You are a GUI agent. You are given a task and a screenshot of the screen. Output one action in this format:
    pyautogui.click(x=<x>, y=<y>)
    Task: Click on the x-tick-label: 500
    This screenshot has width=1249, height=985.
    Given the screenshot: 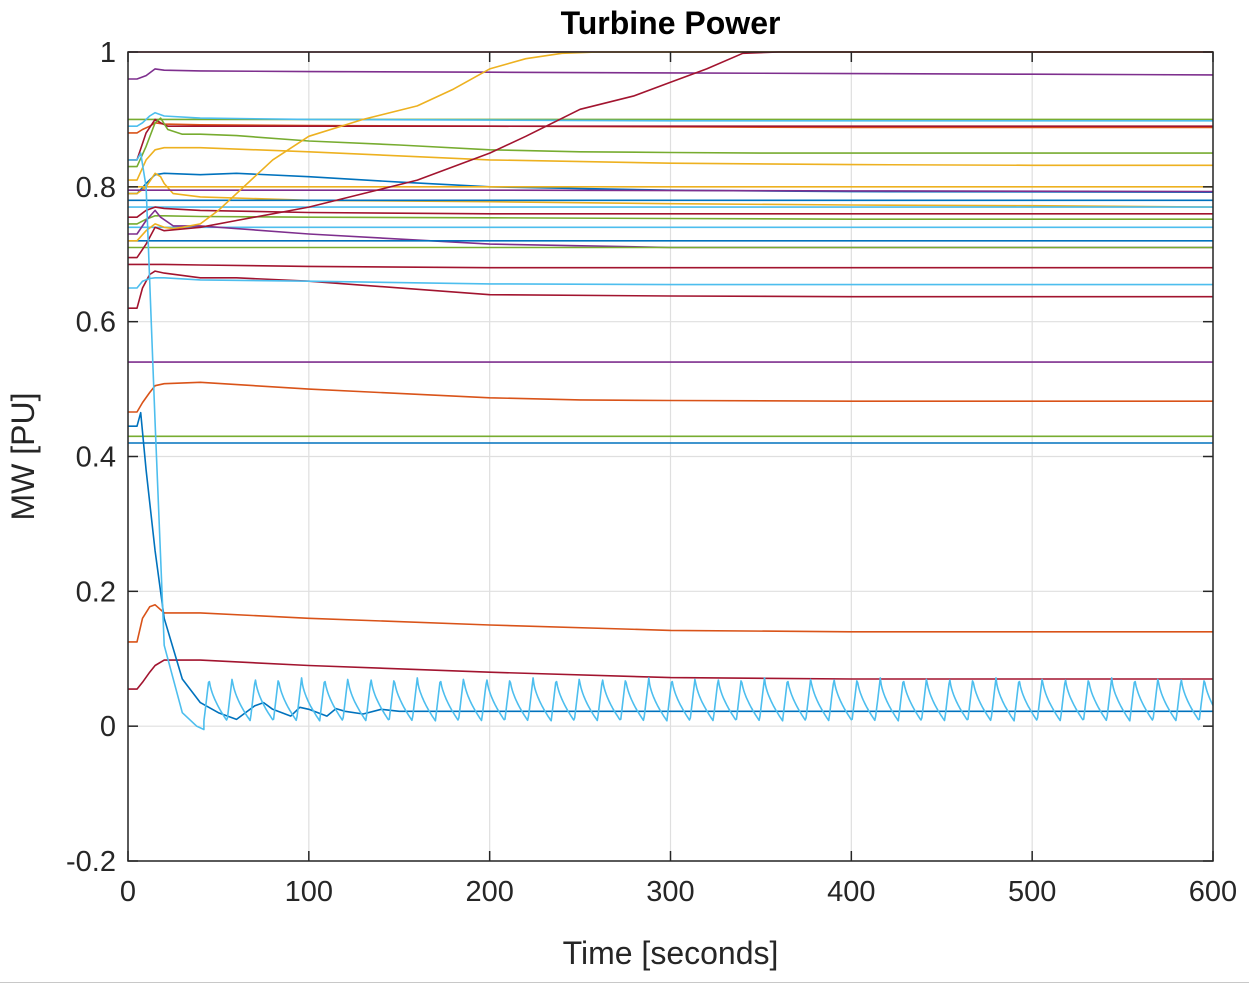 What is the action you would take?
    pyautogui.click(x=1032, y=892)
    